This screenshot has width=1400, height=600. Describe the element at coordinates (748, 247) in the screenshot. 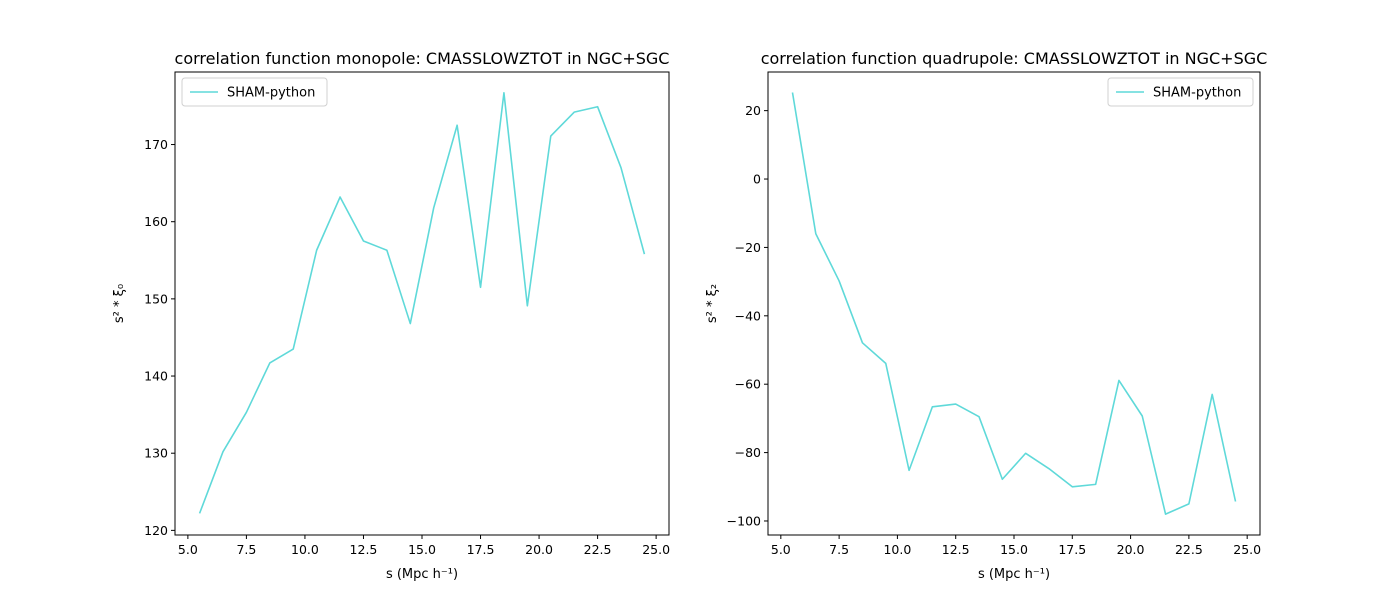

I see `y-tick-label: −20` at that location.